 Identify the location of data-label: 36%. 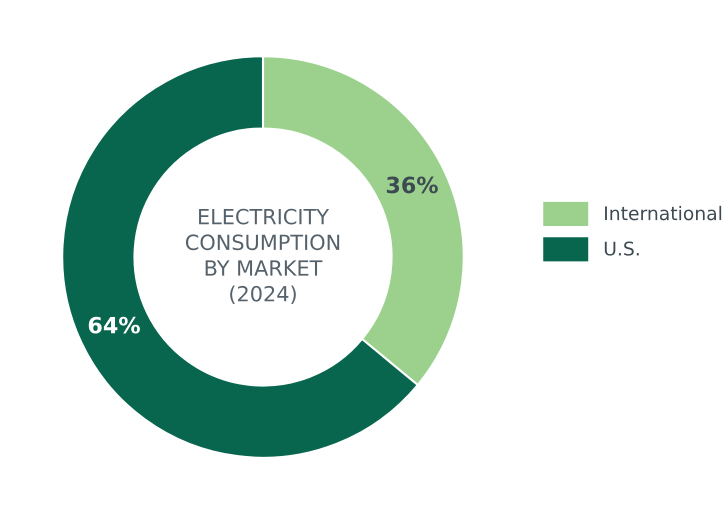
(412, 185).